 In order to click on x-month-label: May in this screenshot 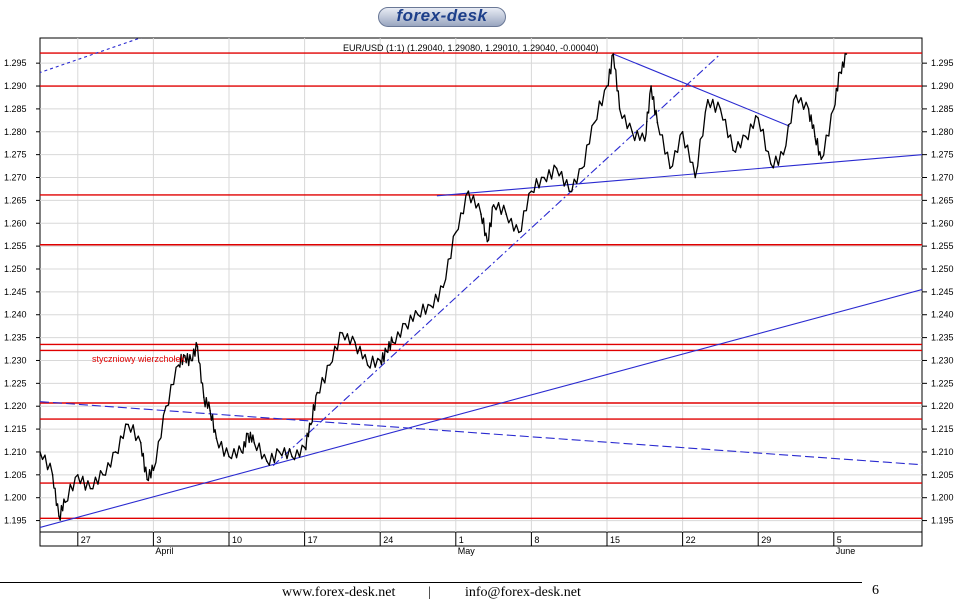, I will do `click(467, 551)`.